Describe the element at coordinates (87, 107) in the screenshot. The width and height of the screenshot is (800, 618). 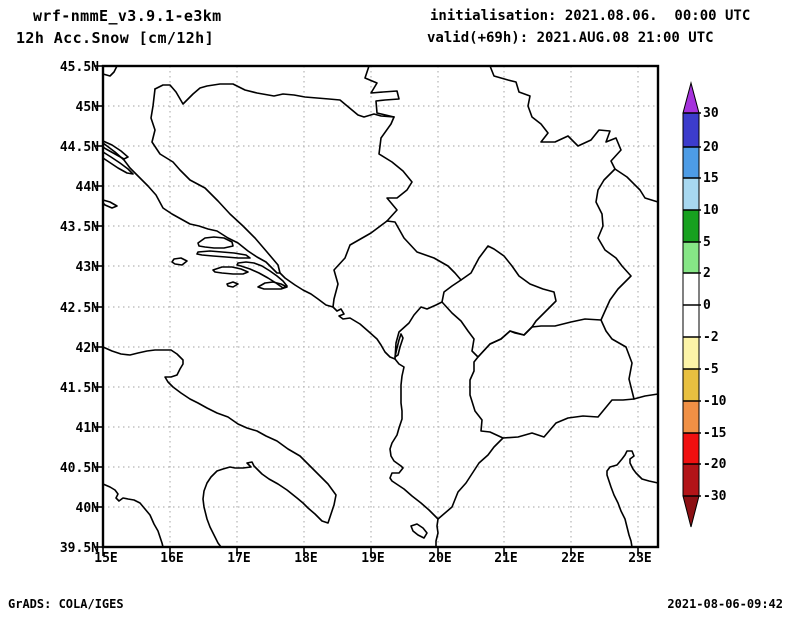
I see `lat-label-45n: 45N` at that location.